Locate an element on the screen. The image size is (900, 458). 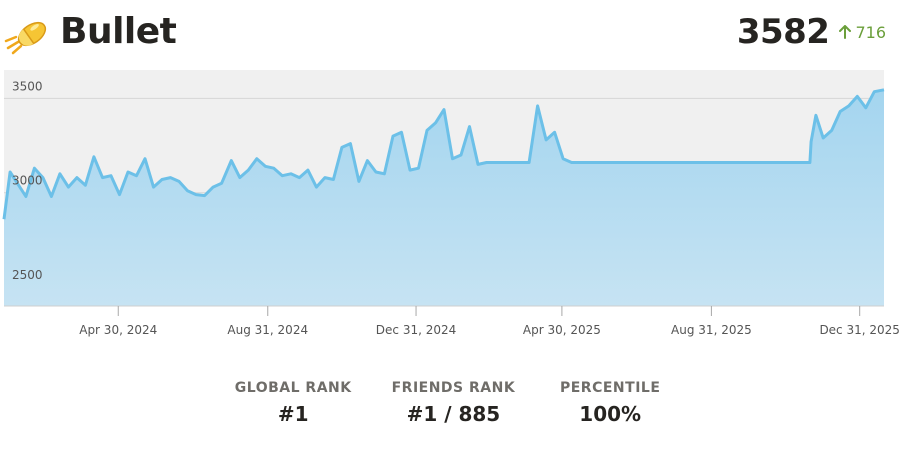
x-tick-label: Aug 31, 2024 is located at coordinates (267, 330).